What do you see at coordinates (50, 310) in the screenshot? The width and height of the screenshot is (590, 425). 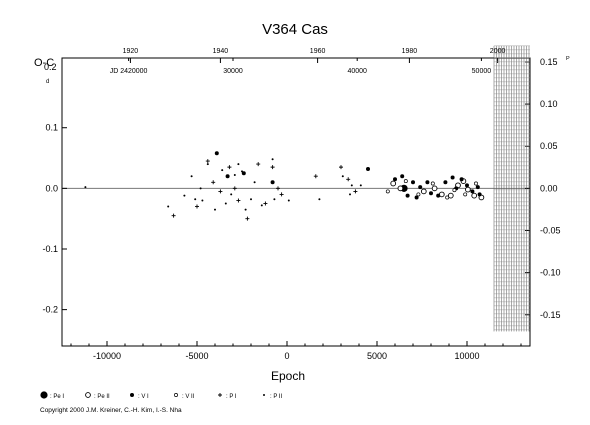 I see `y-tick-label: -0.2` at bounding box center [50, 310].